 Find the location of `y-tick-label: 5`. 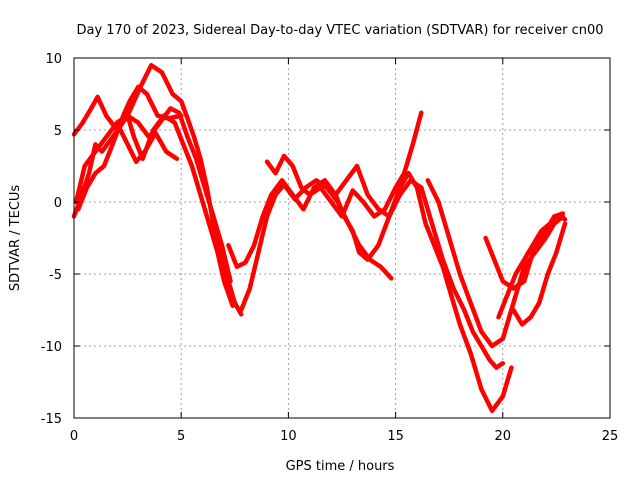

y-tick-label: 5 is located at coordinates (58, 131).